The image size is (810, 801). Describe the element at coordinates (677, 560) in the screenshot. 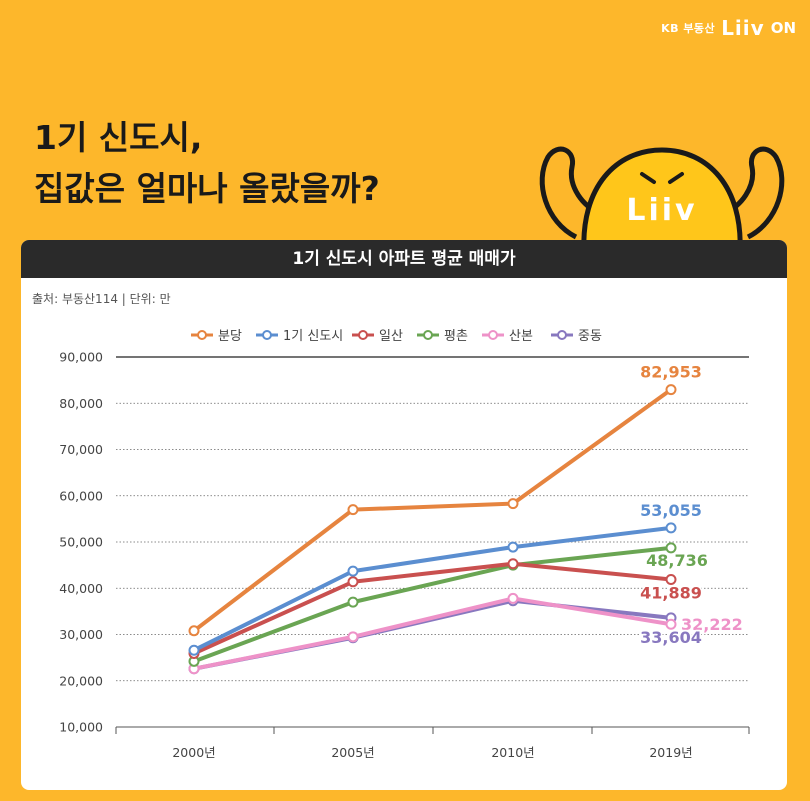

I see `data-label: 48,736` at that location.